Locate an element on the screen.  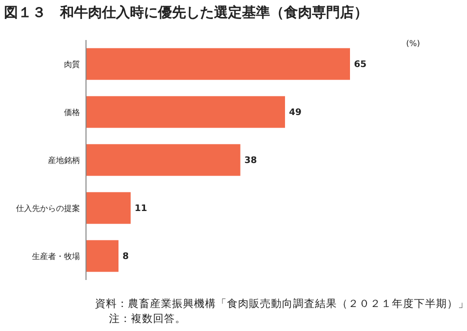
y-tick-label: 生産者・牧場 is located at coordinates (56, 256).